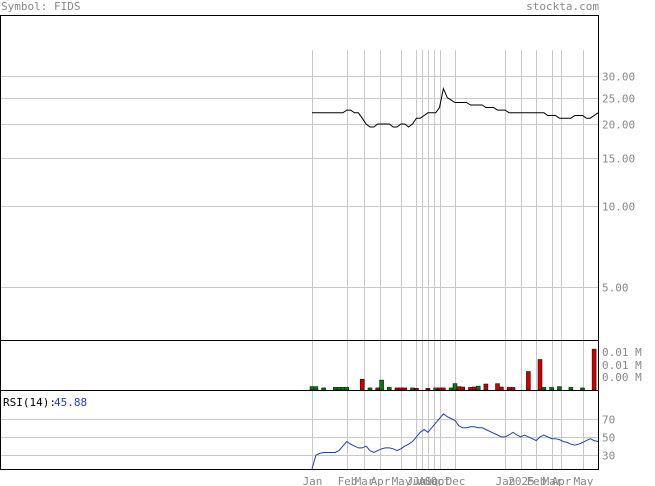 The image size is (655, 486). Describe the element at coordinates (441, 480) in the screenshot. I see `x-tick-label: Oct` at that location.